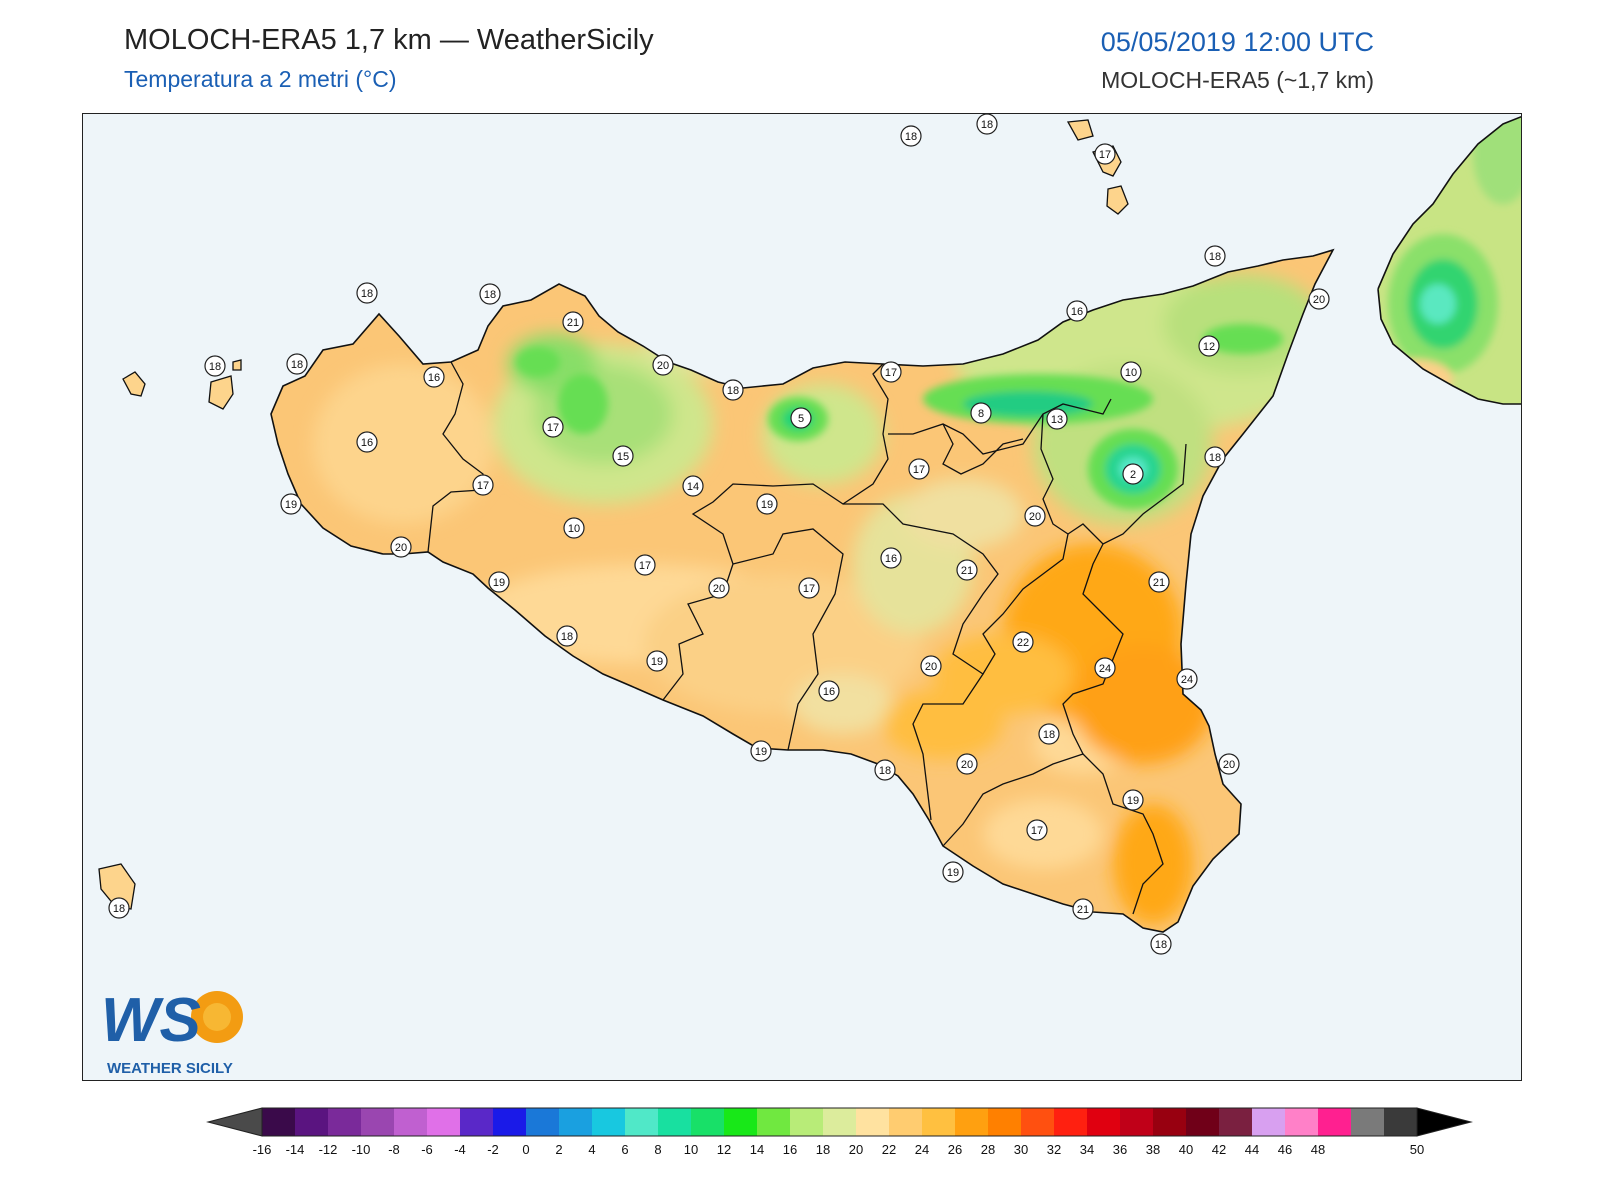  I want to click on svg-text: WEATHER SICILY, so click(170, 1068).